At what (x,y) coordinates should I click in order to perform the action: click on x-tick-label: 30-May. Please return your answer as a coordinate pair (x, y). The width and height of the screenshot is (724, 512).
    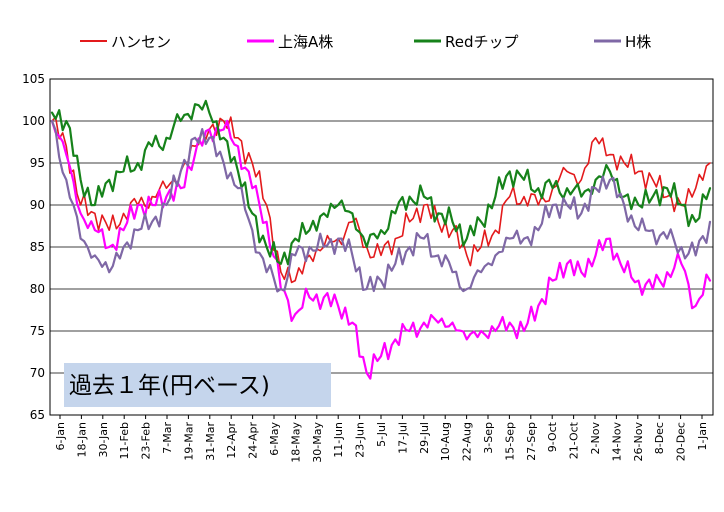
    Looking at the image, I should click on (317, 442).